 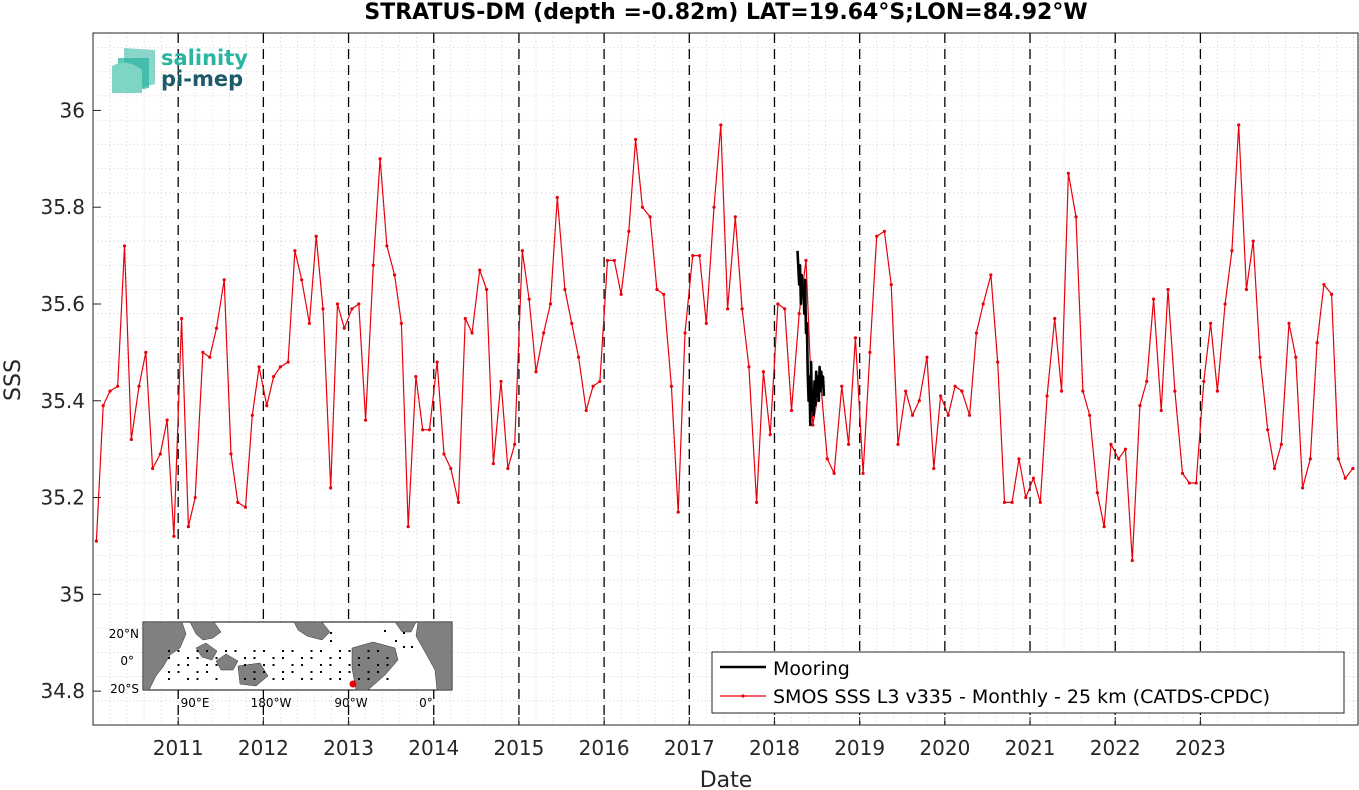 What do you see at coordinates (72, 110) in the screenshot?
I see `y-tick-label: 36` at bounding box center [72, 110].